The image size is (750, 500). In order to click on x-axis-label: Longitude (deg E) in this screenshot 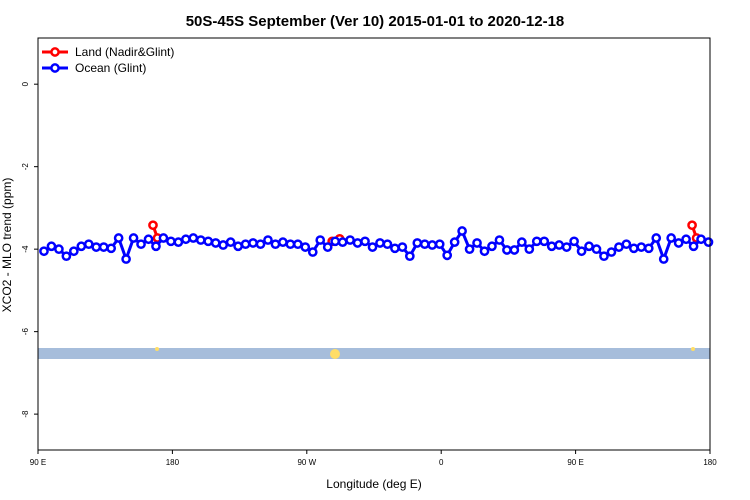, I will do `click(373, 484)`.